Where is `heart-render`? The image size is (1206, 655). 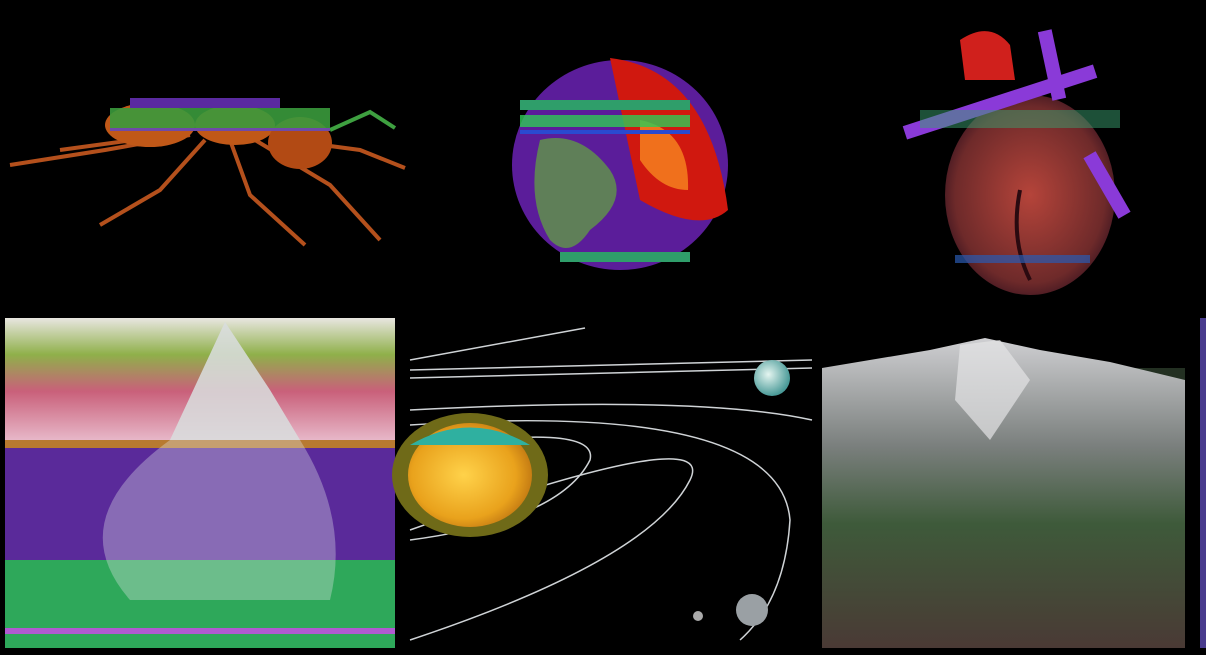 heart-render is located at coordinates (1016, 162).